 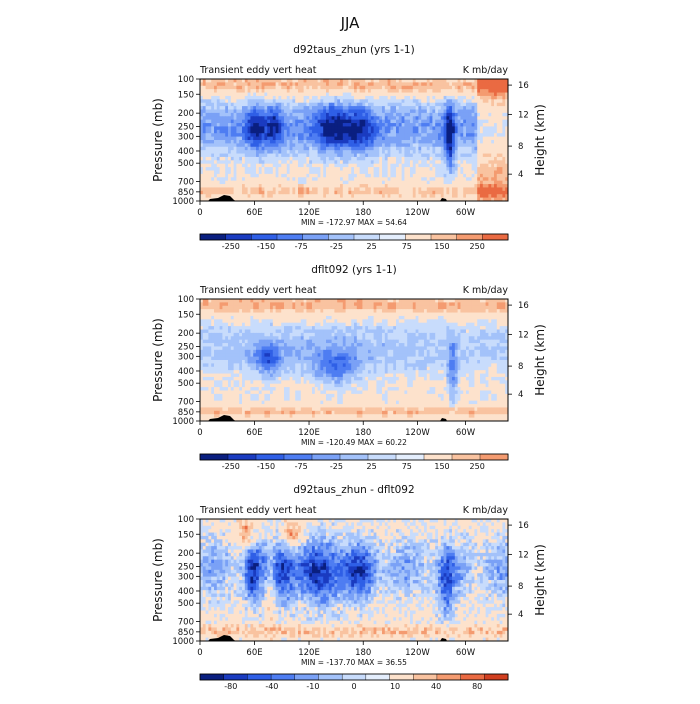 What do you see at coordinates (367, 237) in the screenshot?
I see `colorbar-segment` at bounding box center [367, 237].